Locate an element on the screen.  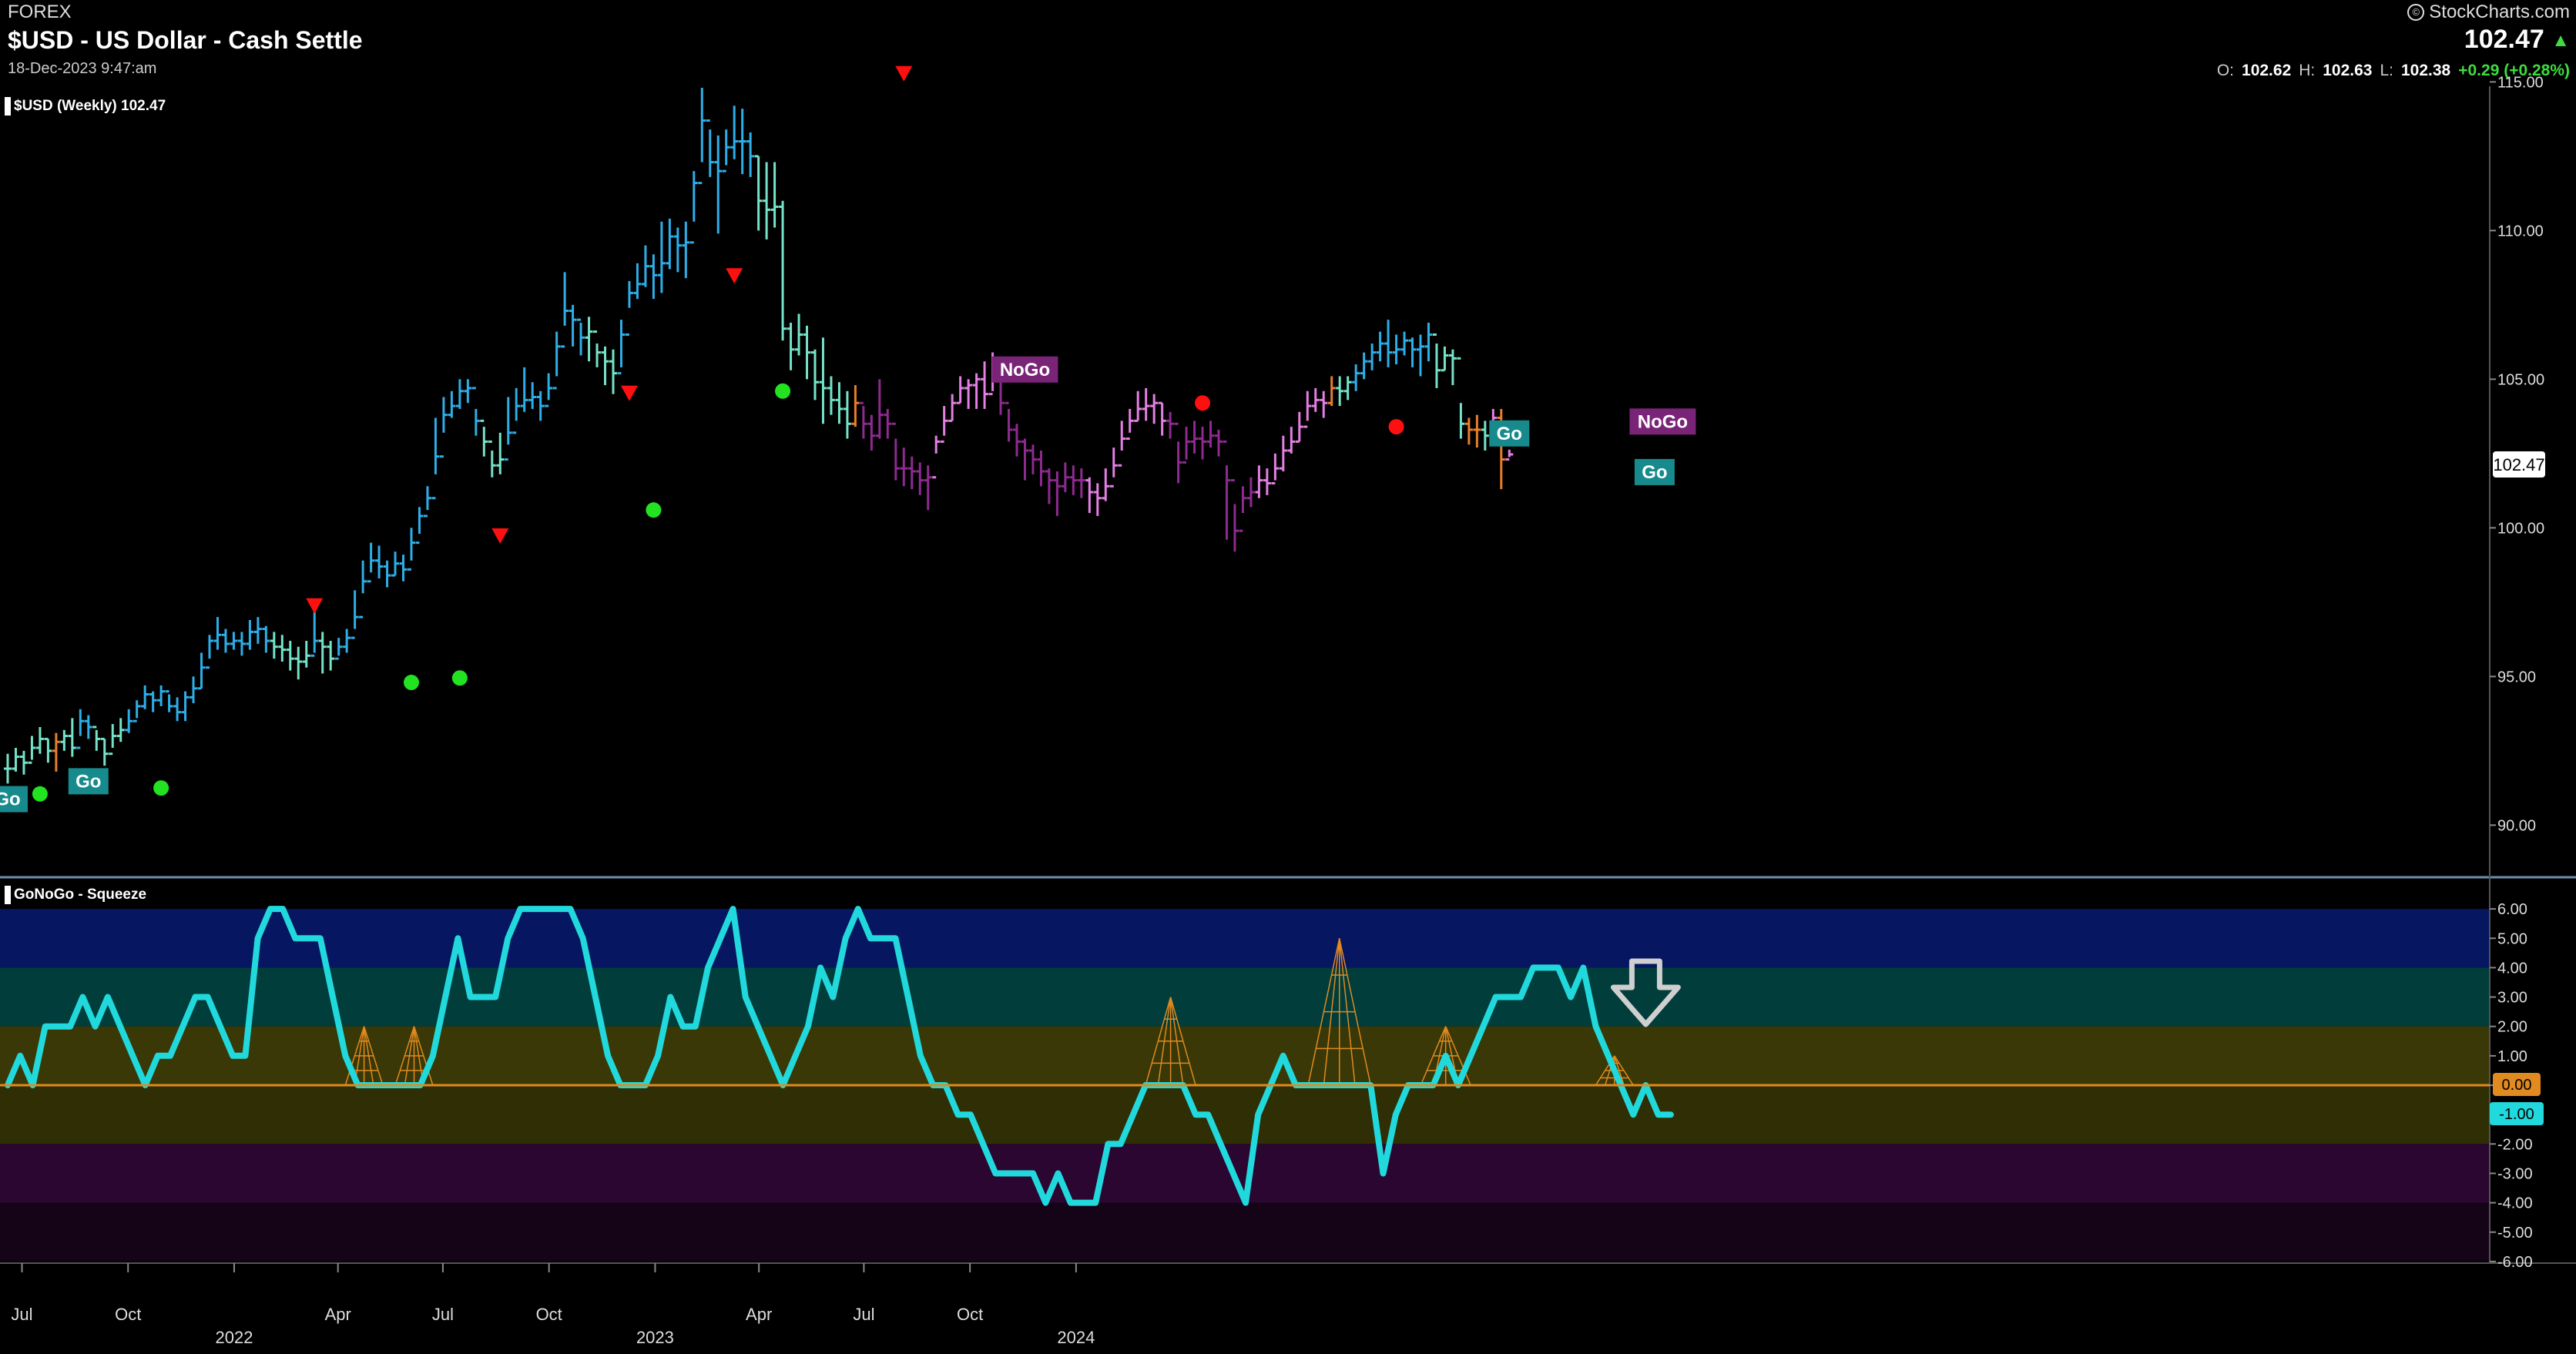
squeeze-tick-label: 6.00 is located at coordinates (2512, 909).